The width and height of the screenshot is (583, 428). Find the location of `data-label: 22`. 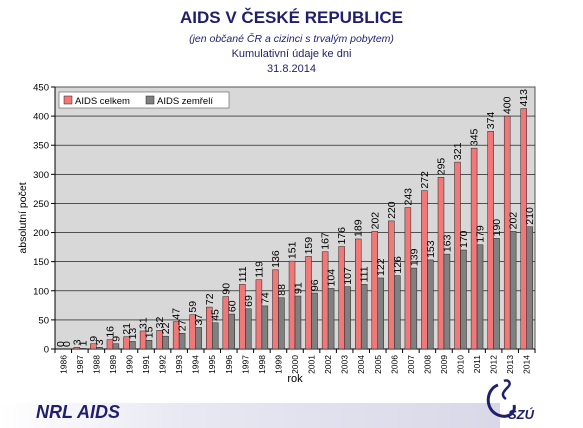

data-label: 22 is located at coordinates (166, 328).